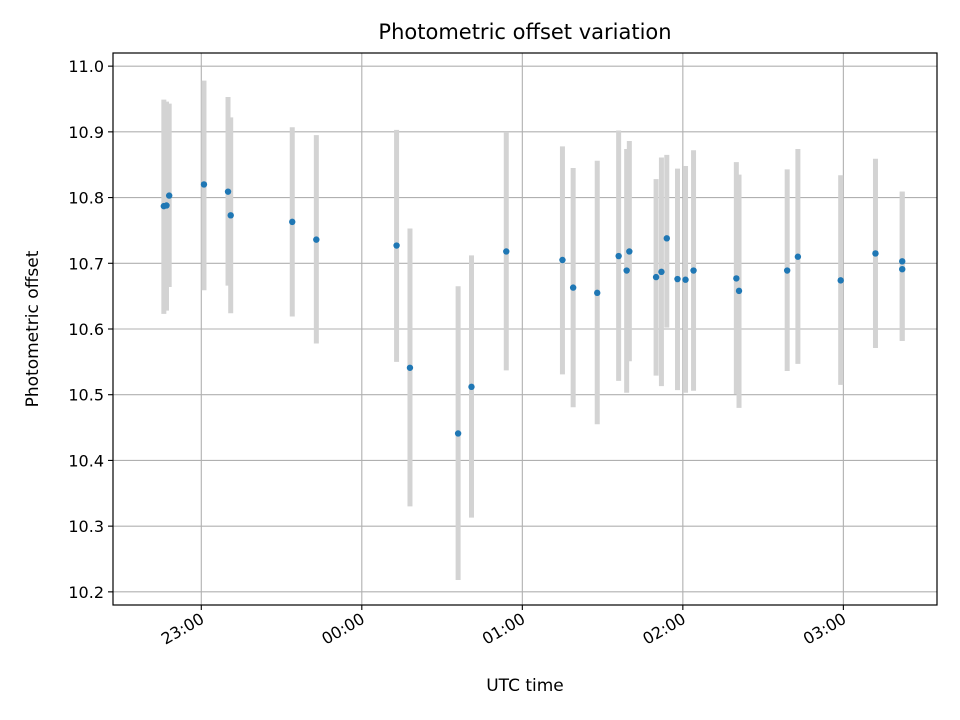 This screenshot has width=960, height=720. Describe the element at coordinates (86, 66) in the screenshot. I see `y-tick-label: 11.0` at that location.